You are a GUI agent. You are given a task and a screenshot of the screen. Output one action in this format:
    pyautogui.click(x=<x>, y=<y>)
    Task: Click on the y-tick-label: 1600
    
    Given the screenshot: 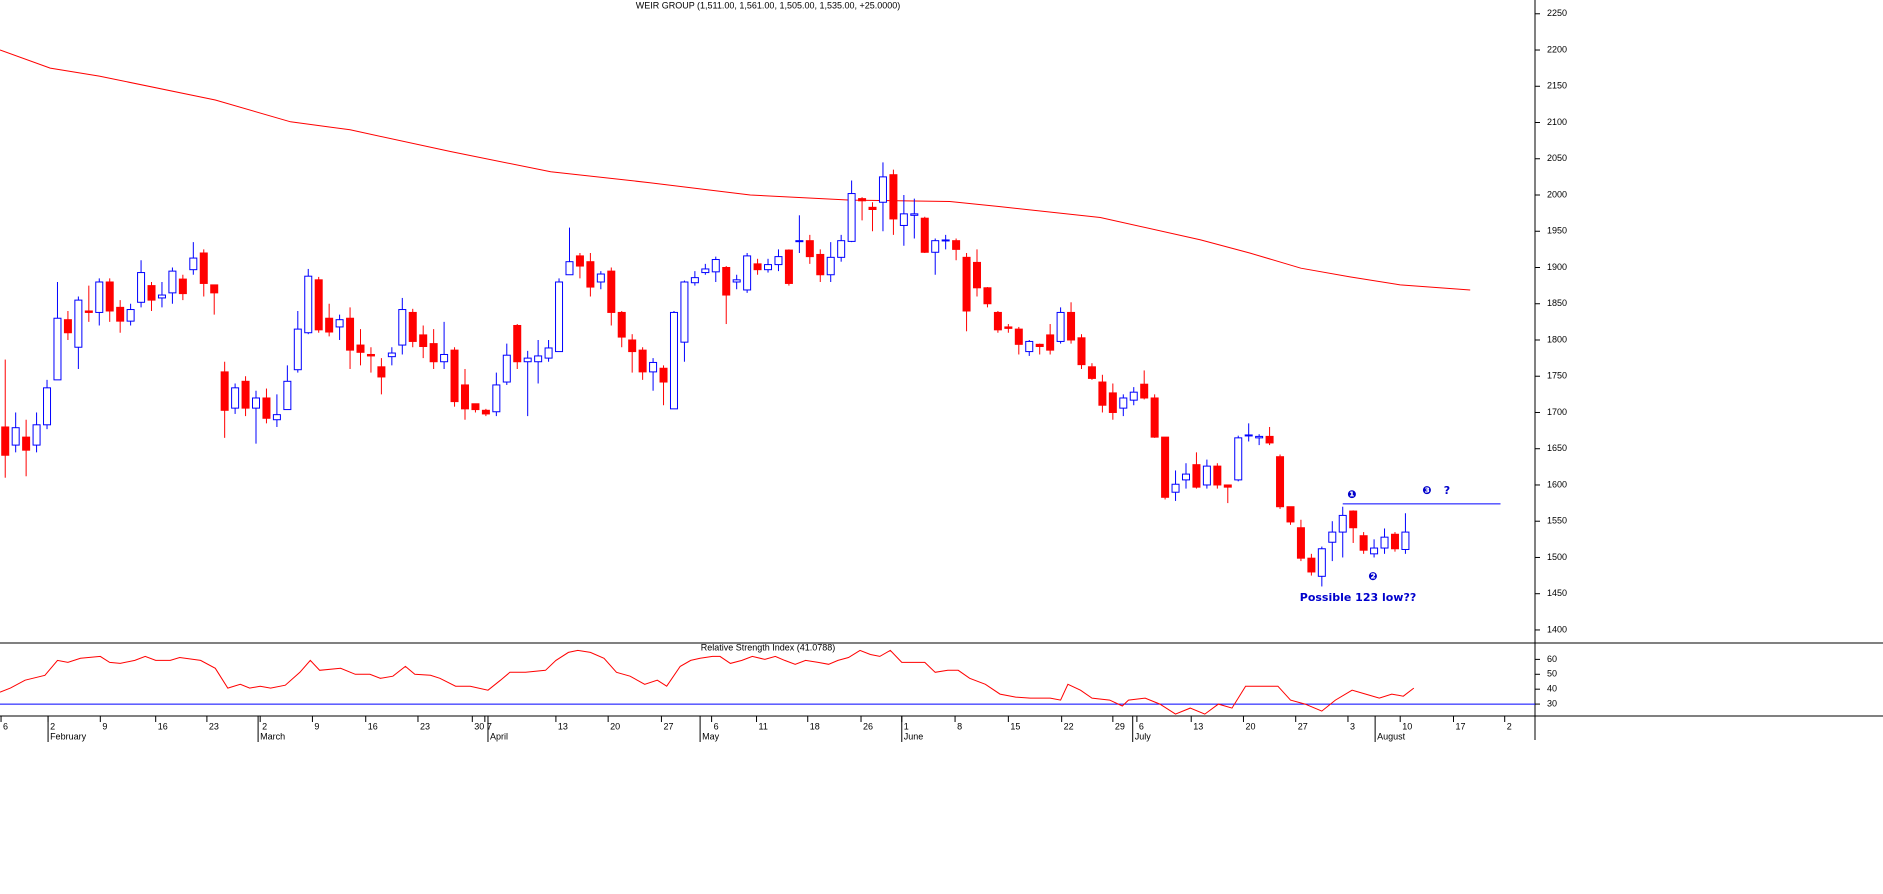 What is the action you would take?
    pyautogui.click(x=1557, y=484)
    